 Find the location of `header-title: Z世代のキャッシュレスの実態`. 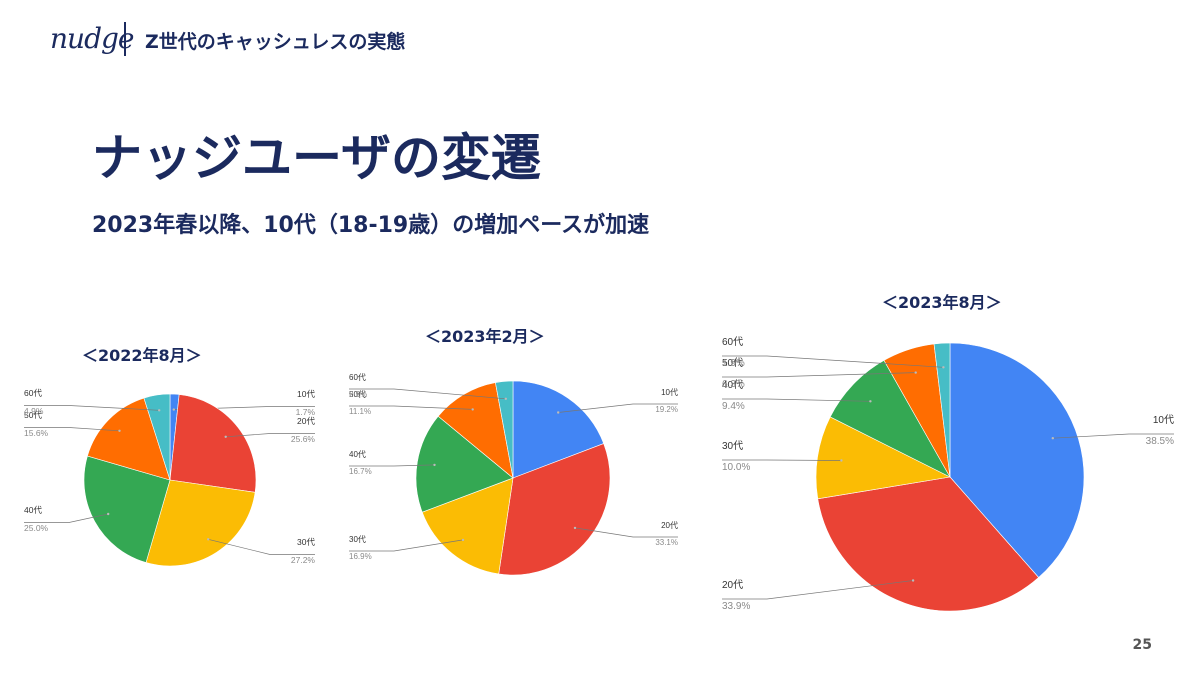

header-title: Z世代のキャッシュレスの実態 is located at coordinates (275, 42).